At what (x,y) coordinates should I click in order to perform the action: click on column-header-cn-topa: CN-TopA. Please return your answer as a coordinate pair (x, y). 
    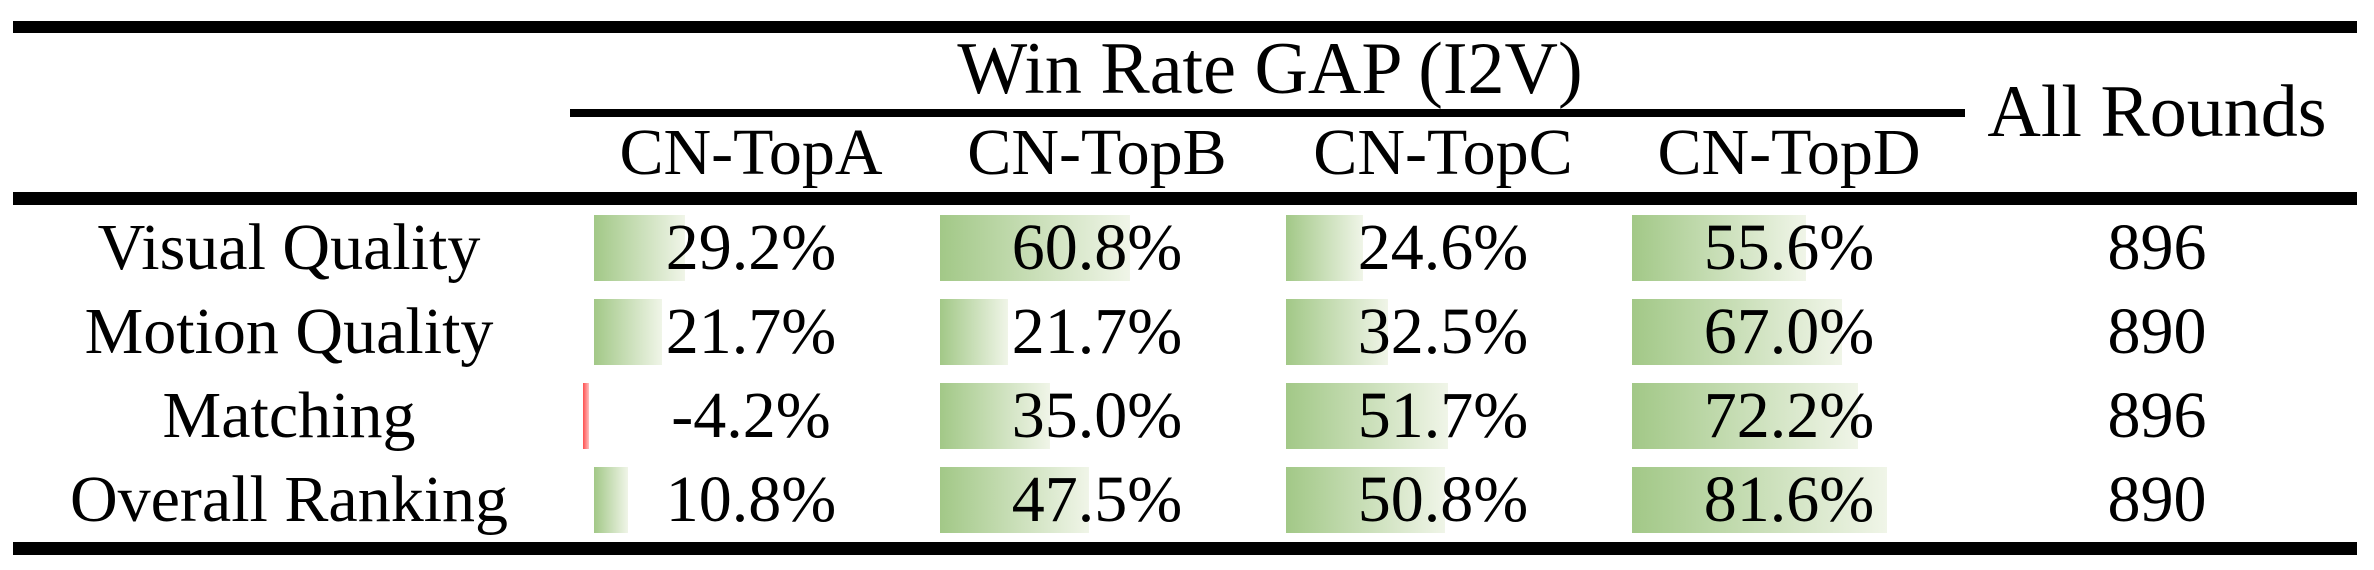
    Looking at the image, I should click on (751, 152).